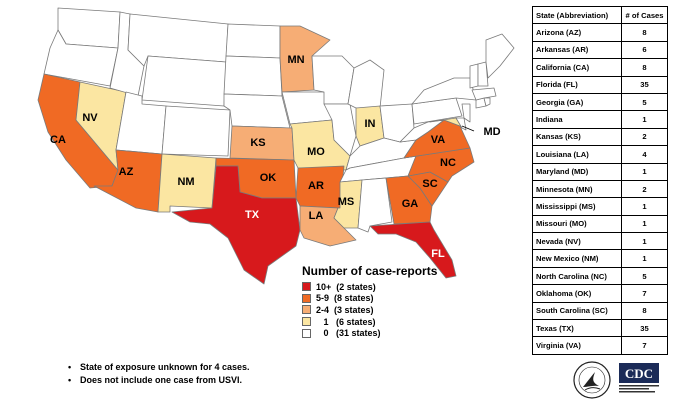  I want to click on case-count-cell: 6, so click(644, 50).